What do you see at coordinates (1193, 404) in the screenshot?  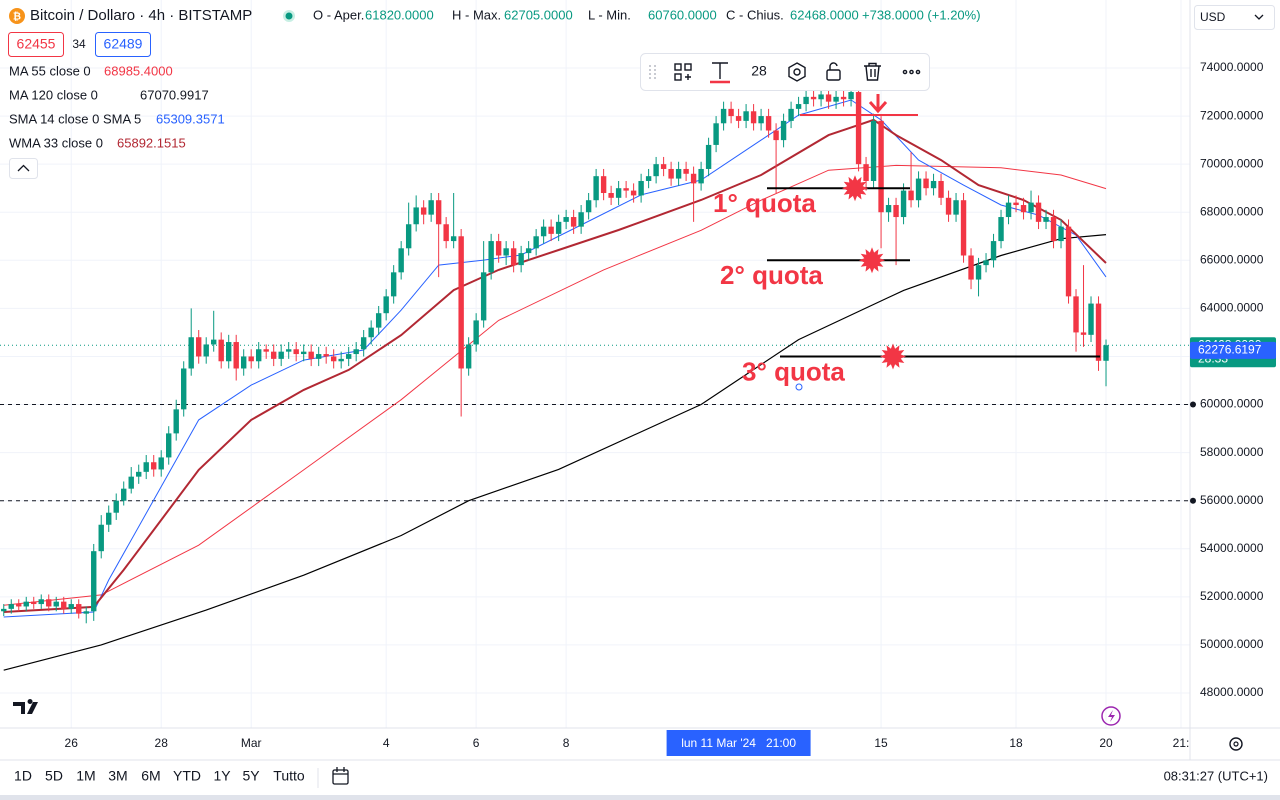 I see `price-line-marker` at bounding box center [1193, 404].